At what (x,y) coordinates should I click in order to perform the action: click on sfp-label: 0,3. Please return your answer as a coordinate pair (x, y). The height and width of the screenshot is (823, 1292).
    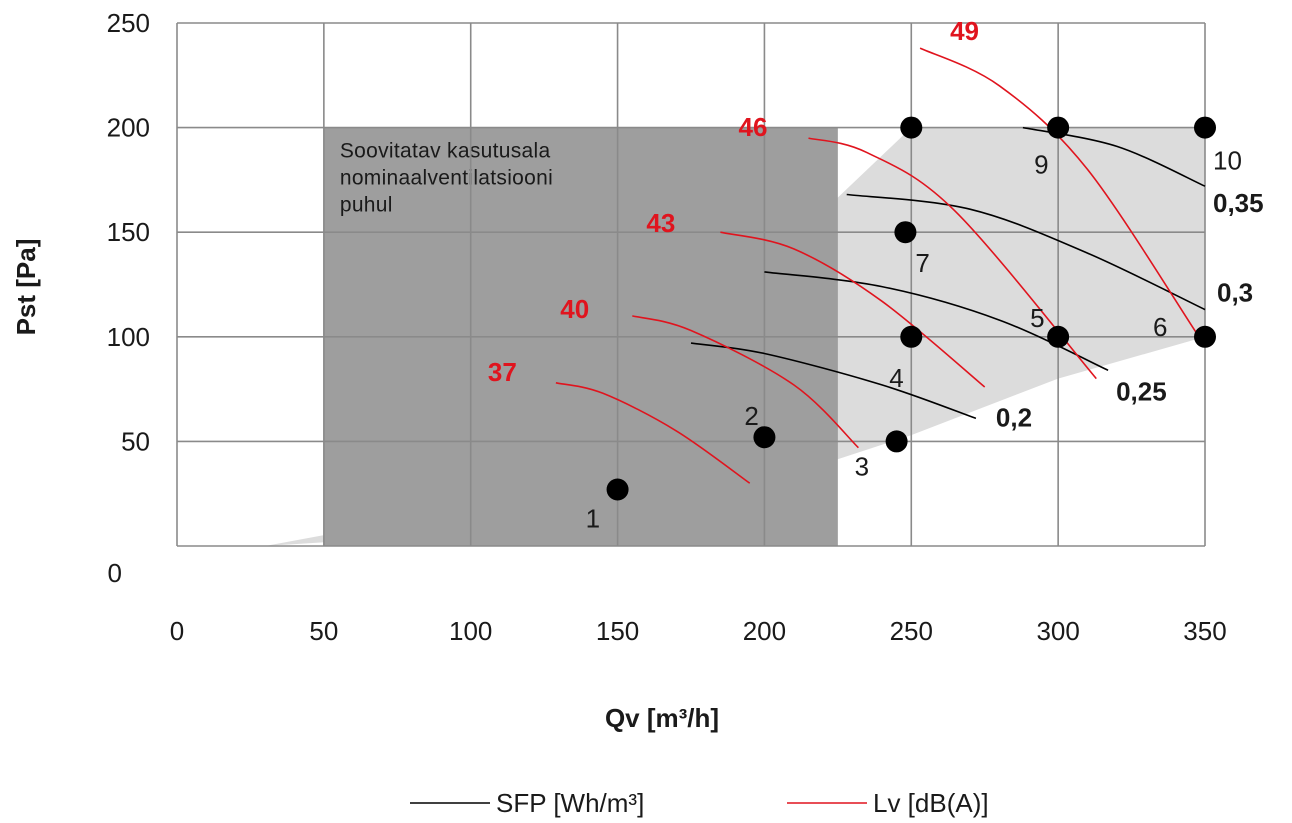
    Looking at the image, I should click on (1235, 293).